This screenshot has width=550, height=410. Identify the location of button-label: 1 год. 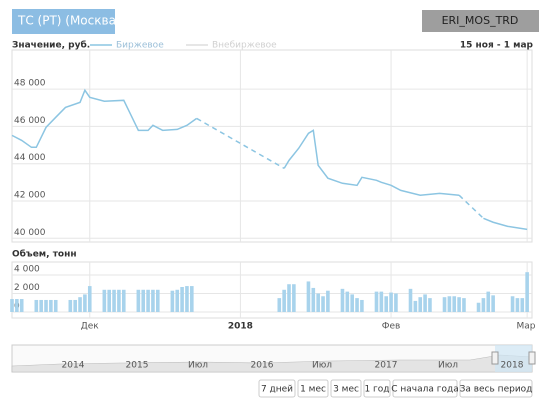
(376, 390).